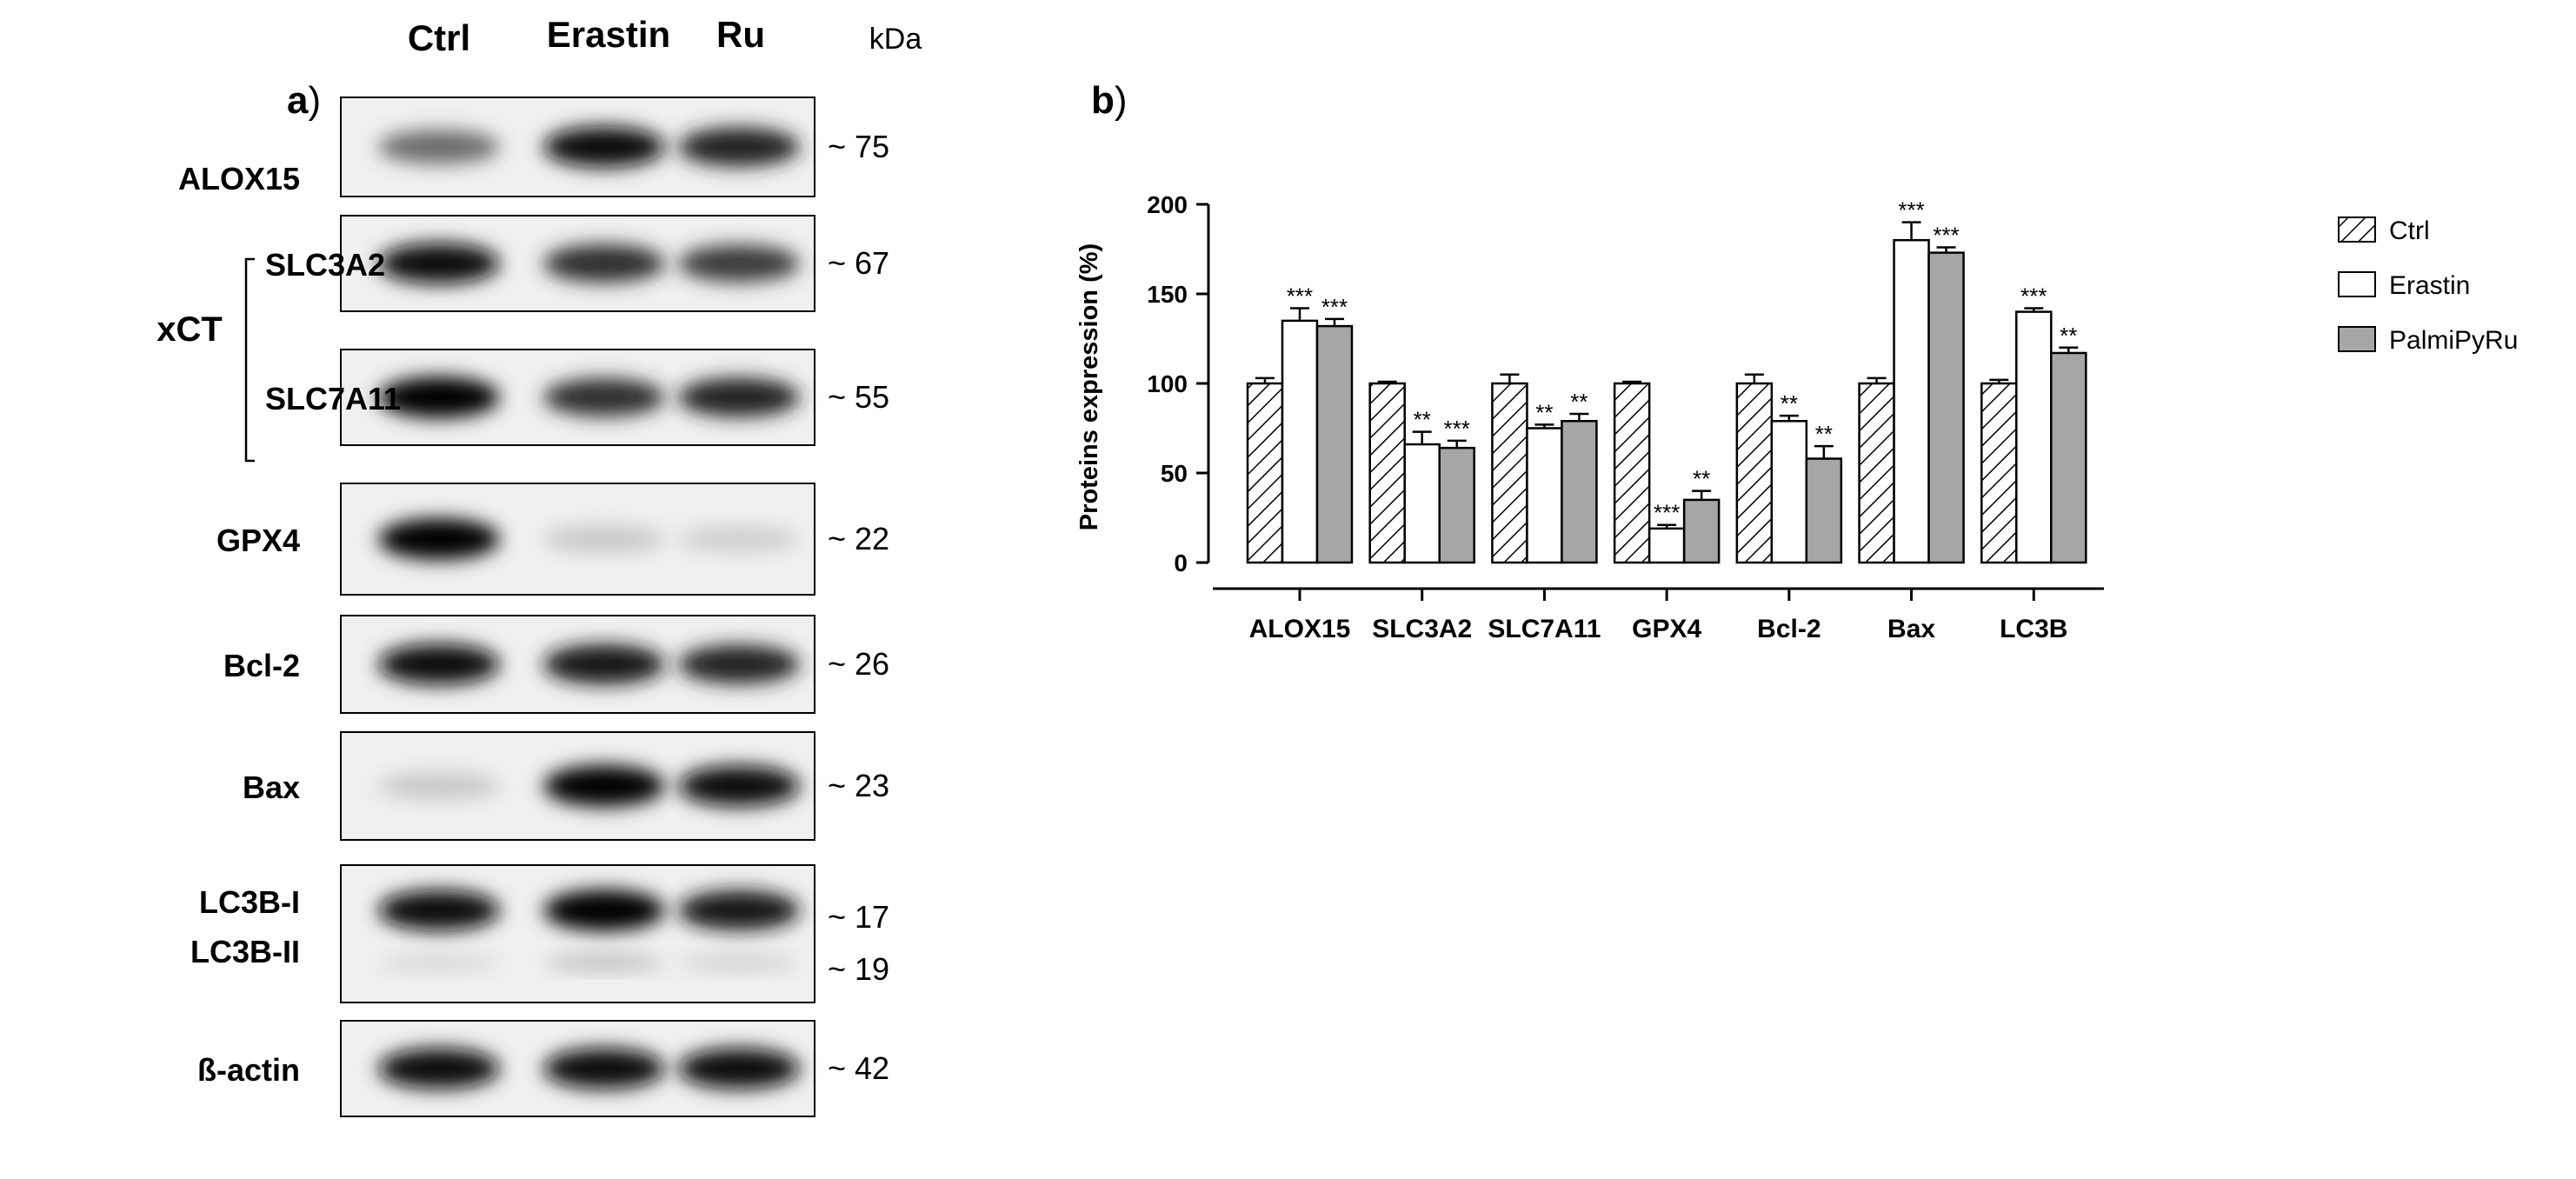  Describe the element at coordinates (858, 397) in the screenshot. I see `kda-marker-slc7a11: ~ 55` at that location.